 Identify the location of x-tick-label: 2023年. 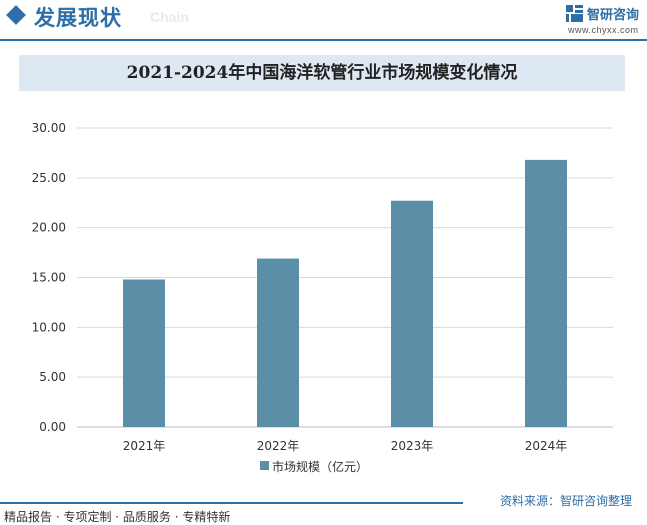
(412, 446).